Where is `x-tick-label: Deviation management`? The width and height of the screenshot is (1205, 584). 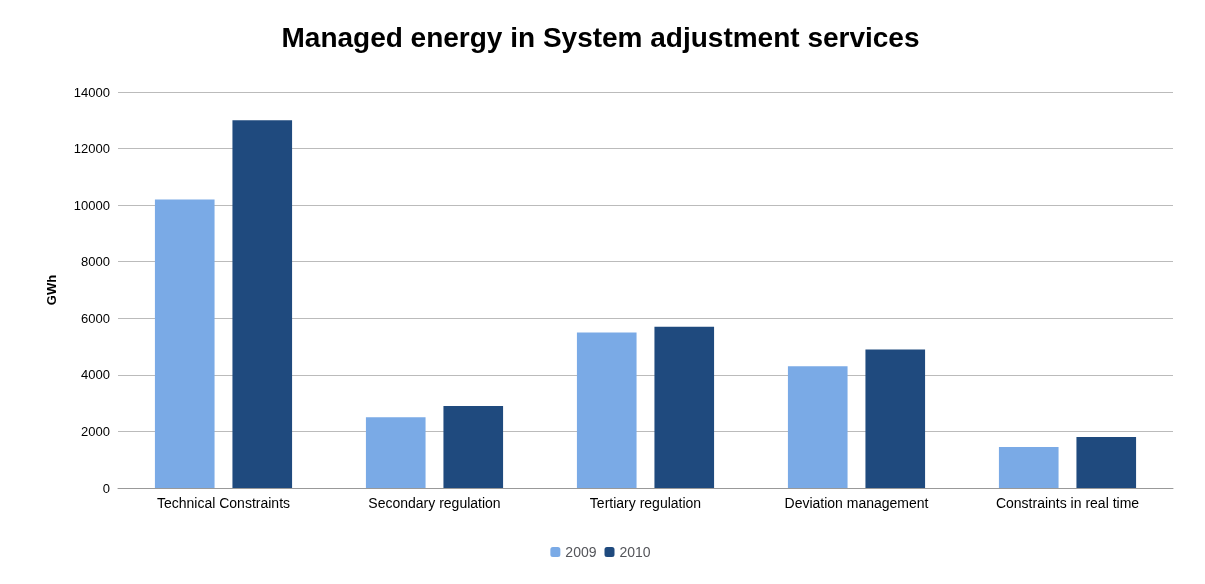
x-tick-label: Deviation management is located at coordinates (856, 503).